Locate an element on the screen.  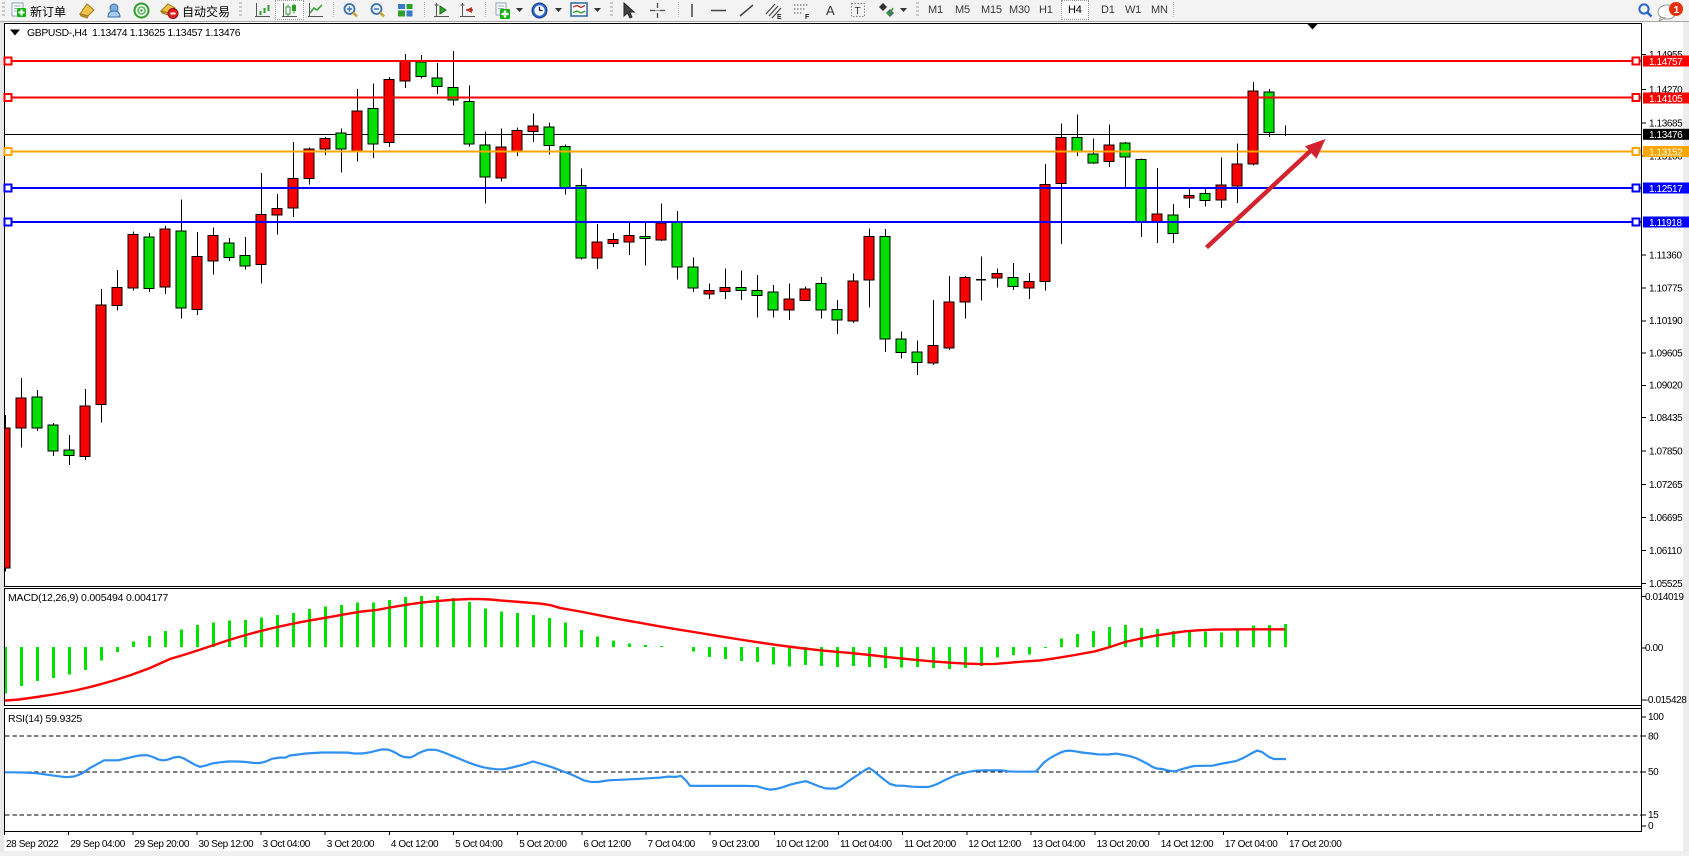
svg-text: 5 Oct 04:00 is located at coordinates (479, 844).